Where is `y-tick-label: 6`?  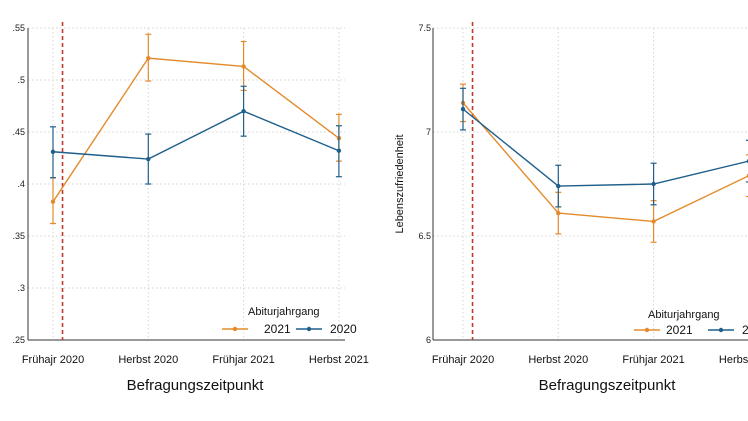
y-tick-label: 6 is located at coordinates (428, 340).